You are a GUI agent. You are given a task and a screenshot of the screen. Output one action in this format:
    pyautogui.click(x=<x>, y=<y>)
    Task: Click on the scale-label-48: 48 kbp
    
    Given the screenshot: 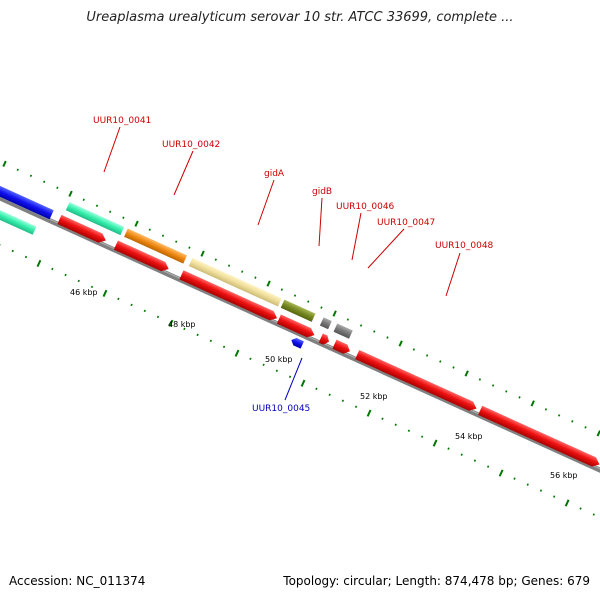 What is the action you would take?
    pyautogui.click(x=182, y=324)
    